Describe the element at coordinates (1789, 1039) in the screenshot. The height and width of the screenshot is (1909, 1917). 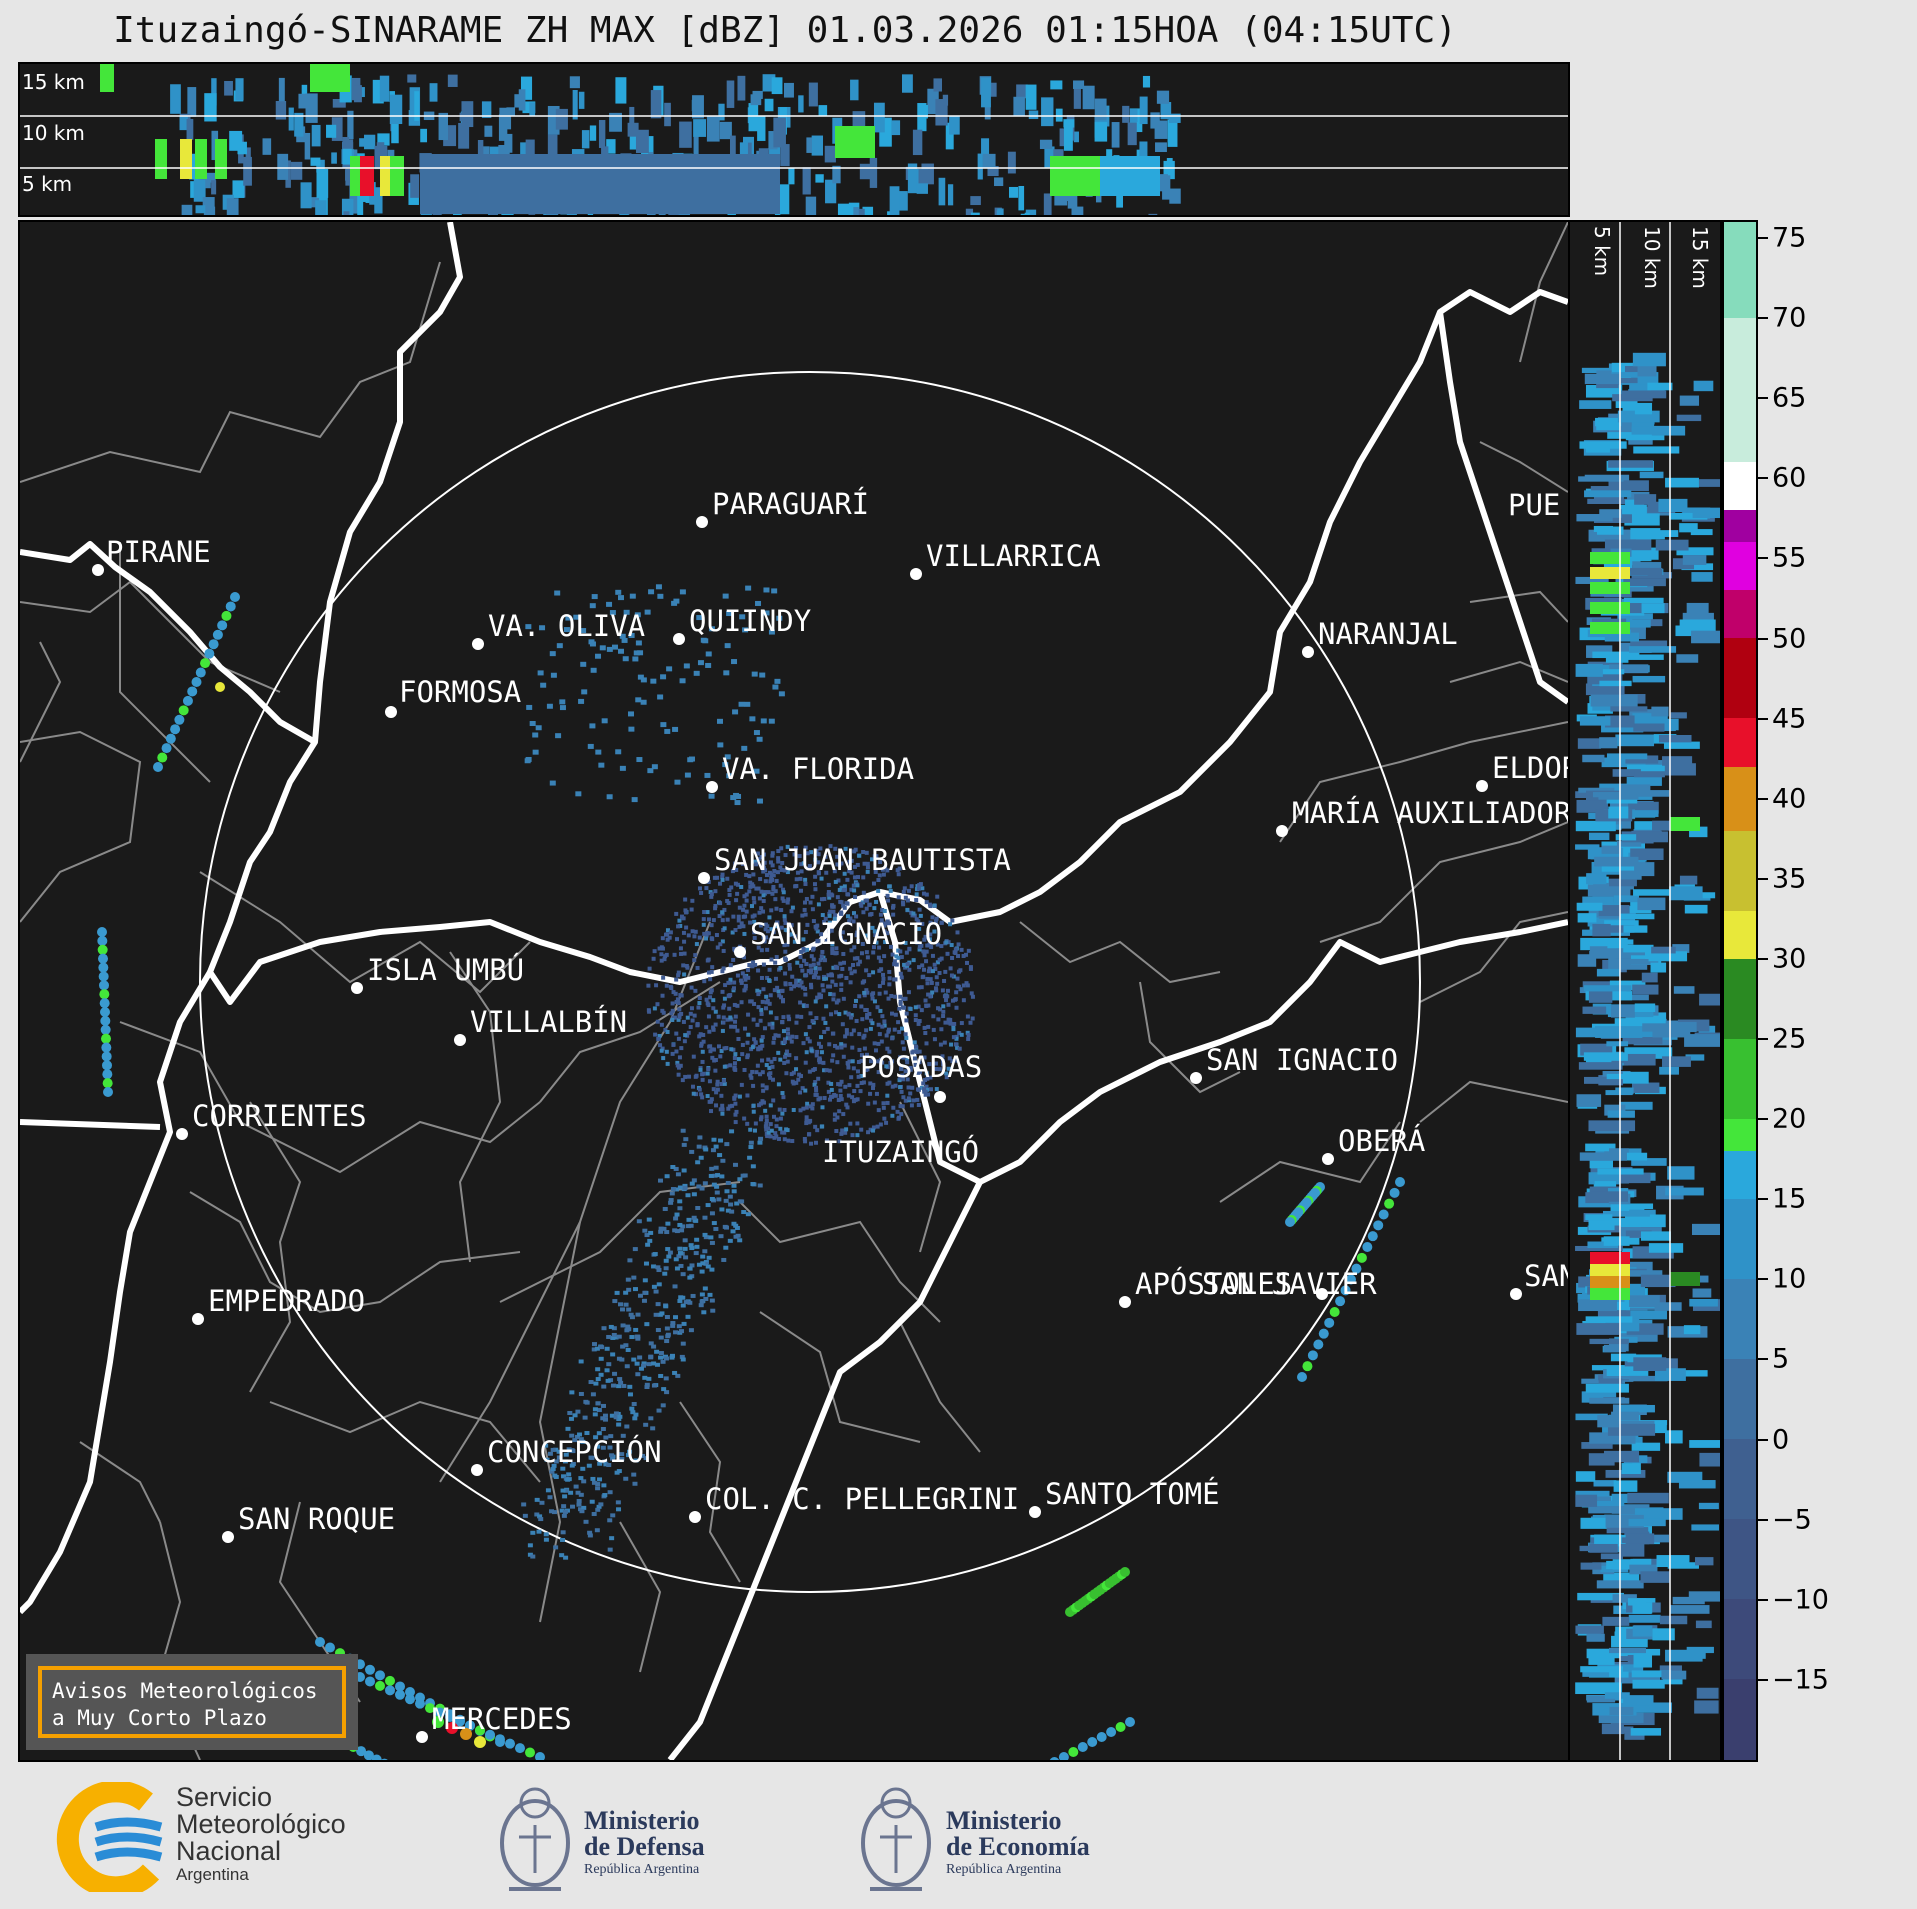
I see `colorbar-tick-label: 25` at that location.